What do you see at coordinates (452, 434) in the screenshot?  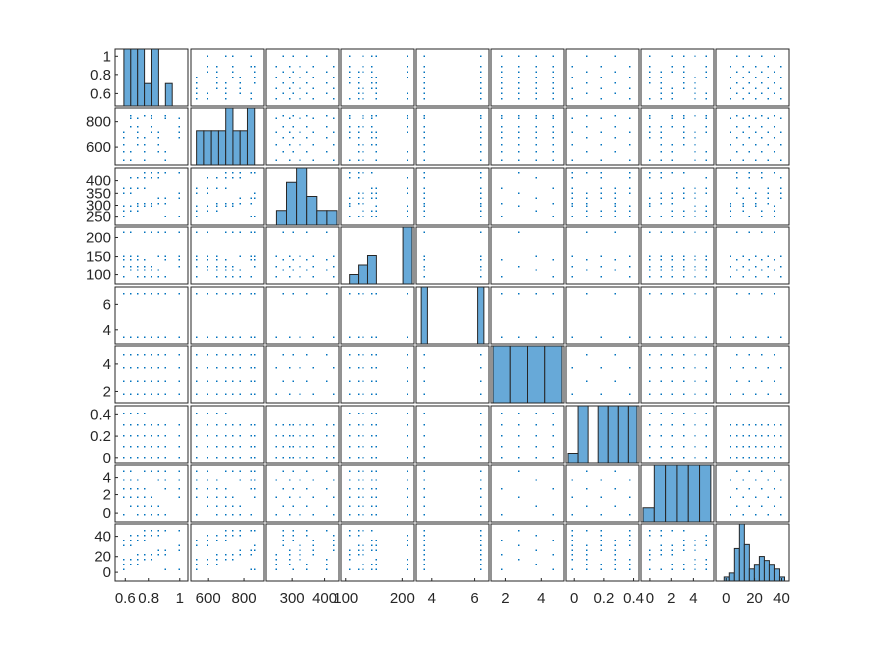 I see `subplot-r7-c5` at bounding box center [452, 434].